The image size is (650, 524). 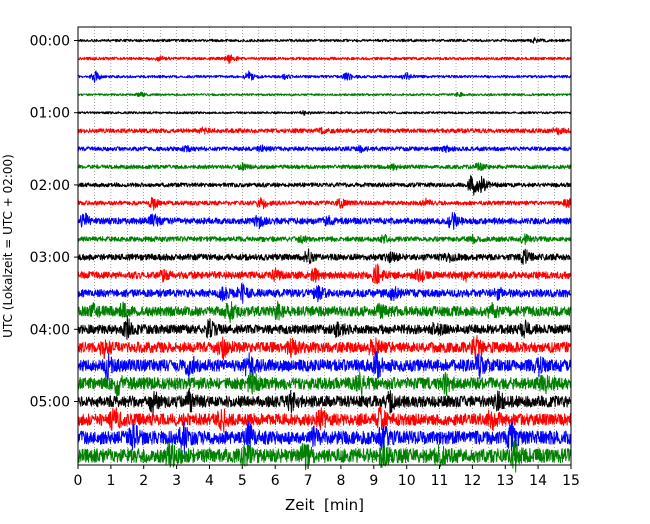 I want to click on x-tick-label: 3, so click(x=176, y=481).